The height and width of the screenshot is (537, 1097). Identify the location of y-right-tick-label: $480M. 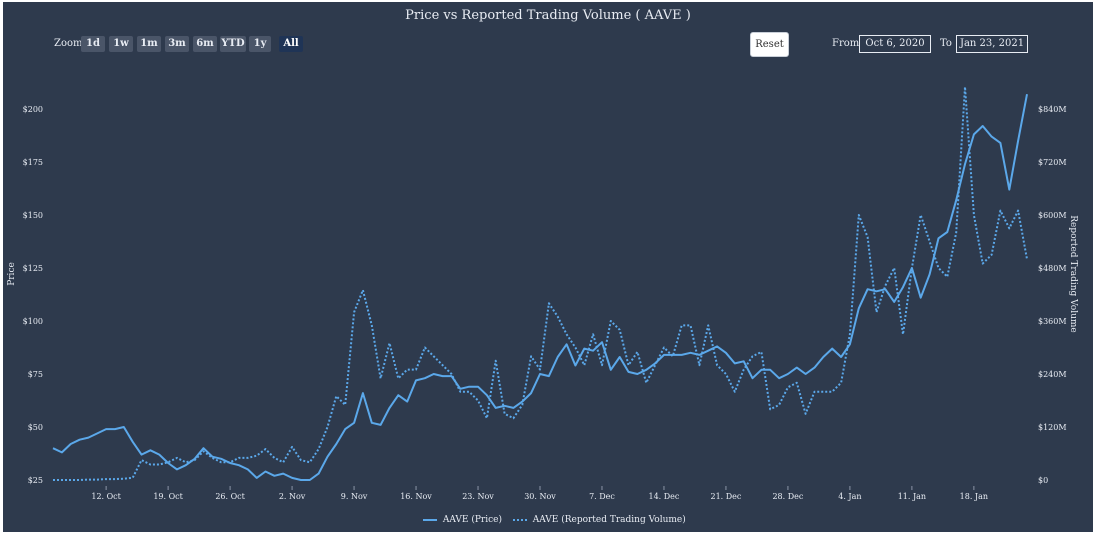
(1052, 268).